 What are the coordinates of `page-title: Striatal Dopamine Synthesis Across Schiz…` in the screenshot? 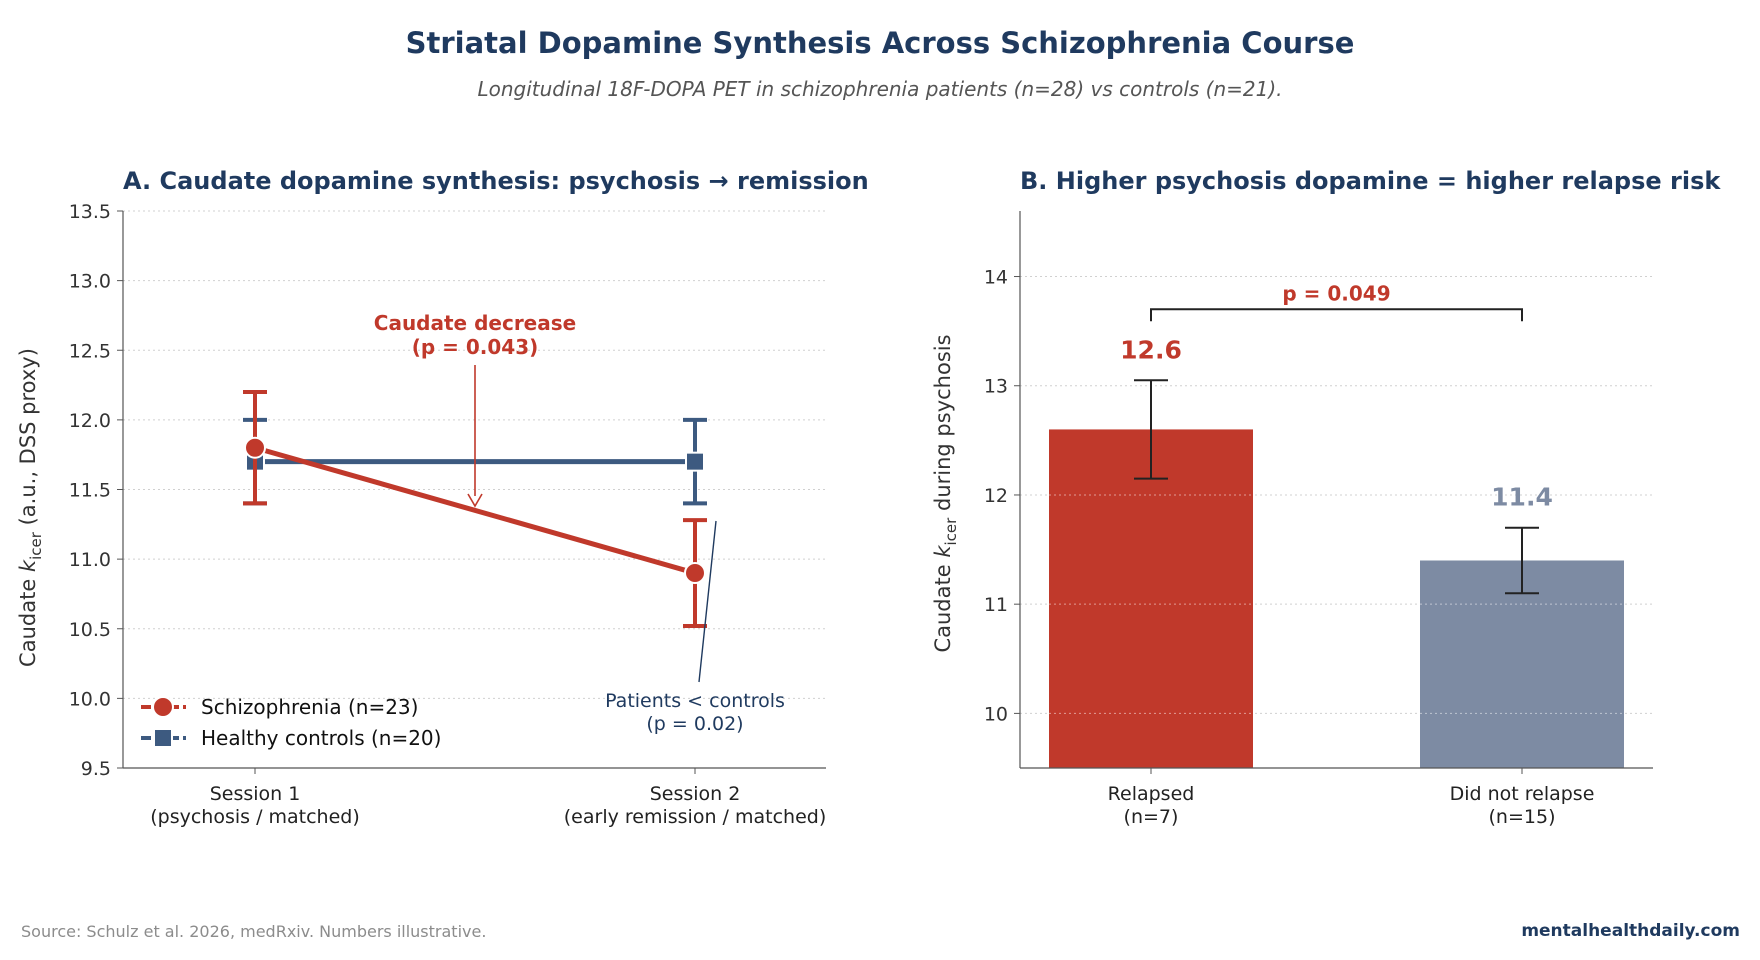 It's located at (880, 43).